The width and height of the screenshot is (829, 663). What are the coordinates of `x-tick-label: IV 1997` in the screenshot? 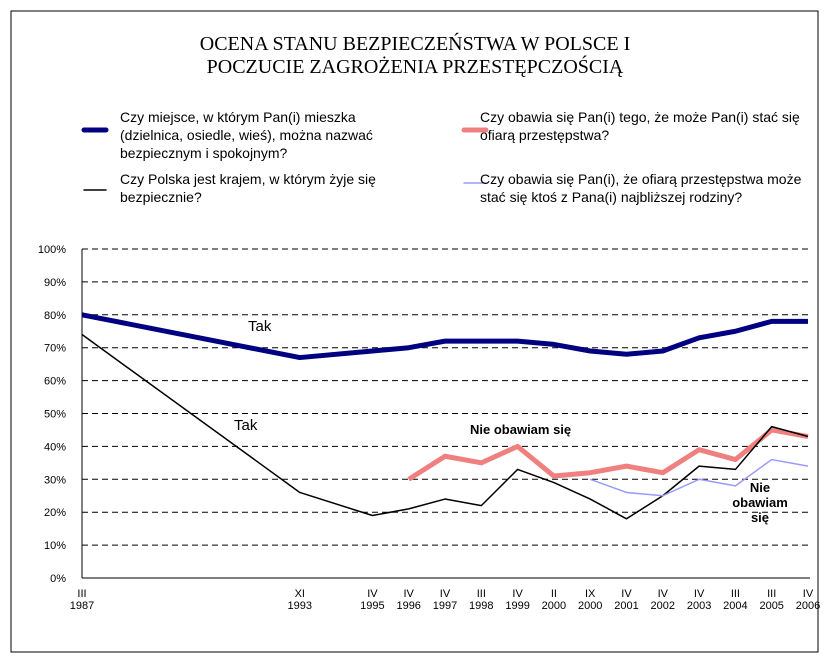 It's located at (445, 600).